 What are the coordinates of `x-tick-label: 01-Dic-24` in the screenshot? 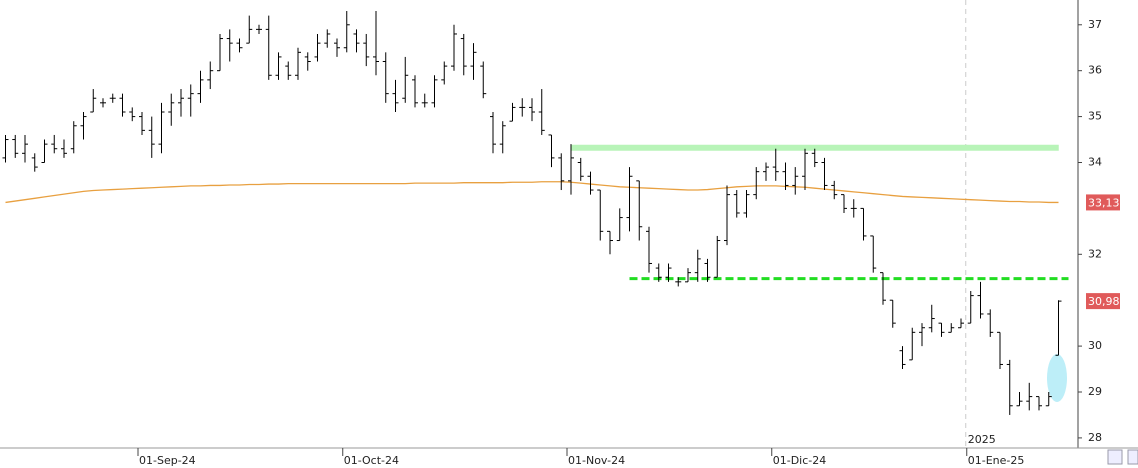 It's located at (800, 460).